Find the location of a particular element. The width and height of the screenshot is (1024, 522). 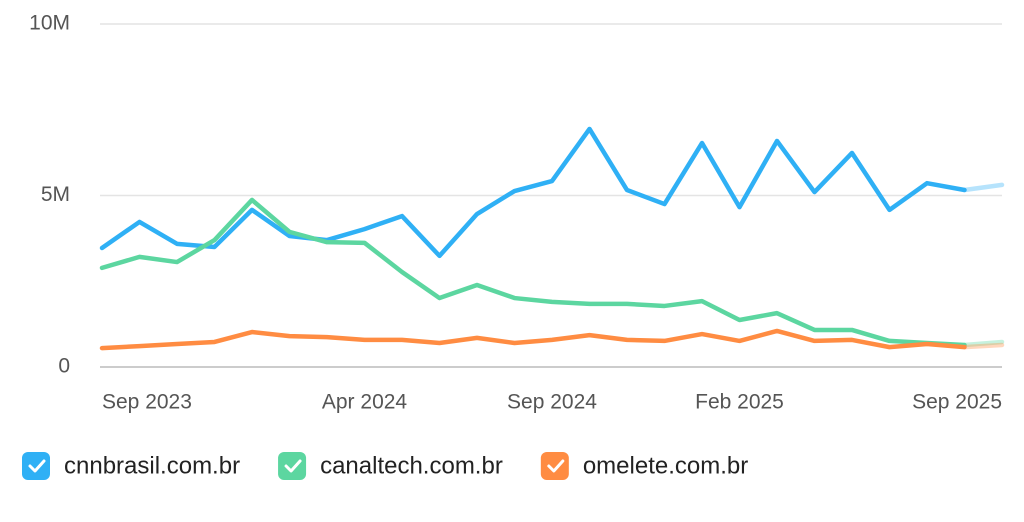

x-tick-label: Feb 2025 is located at coordinates (739, 402).